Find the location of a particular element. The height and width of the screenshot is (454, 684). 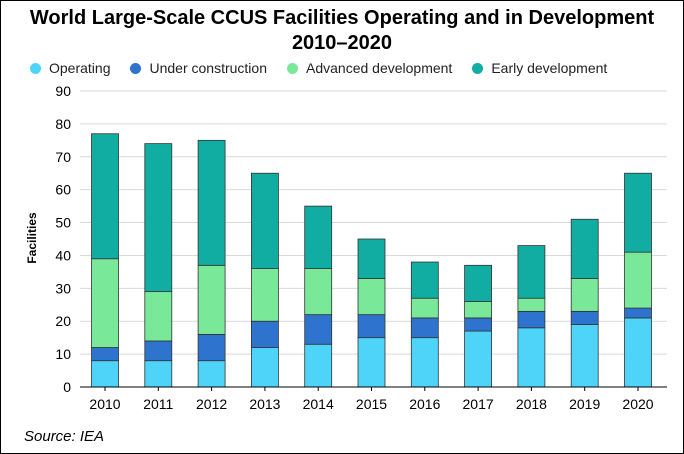

x-tick-label-2010: 2010 is located at coordinates (104, 404).